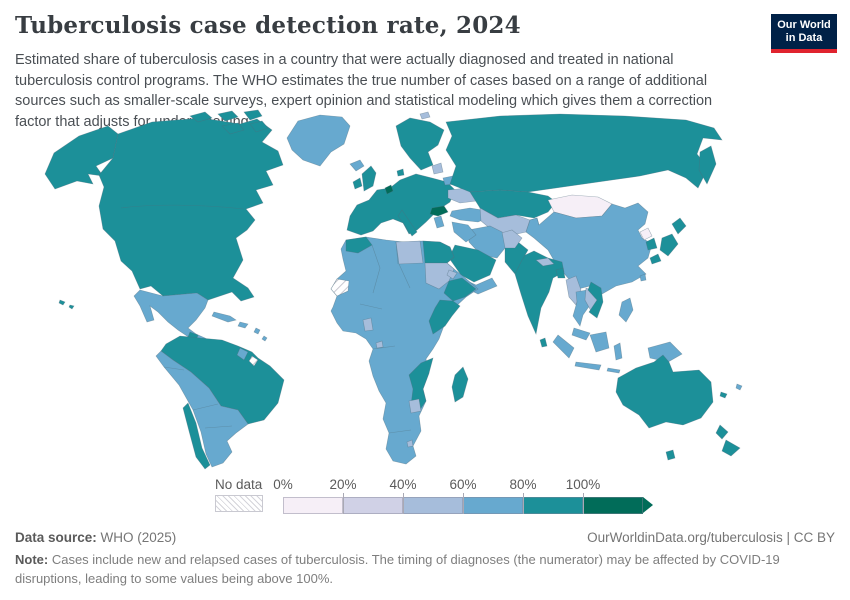 The image size is (850, 600). Describe the element at coordinates (664, 391) in the screenshot. I see `region-australia` at that location.